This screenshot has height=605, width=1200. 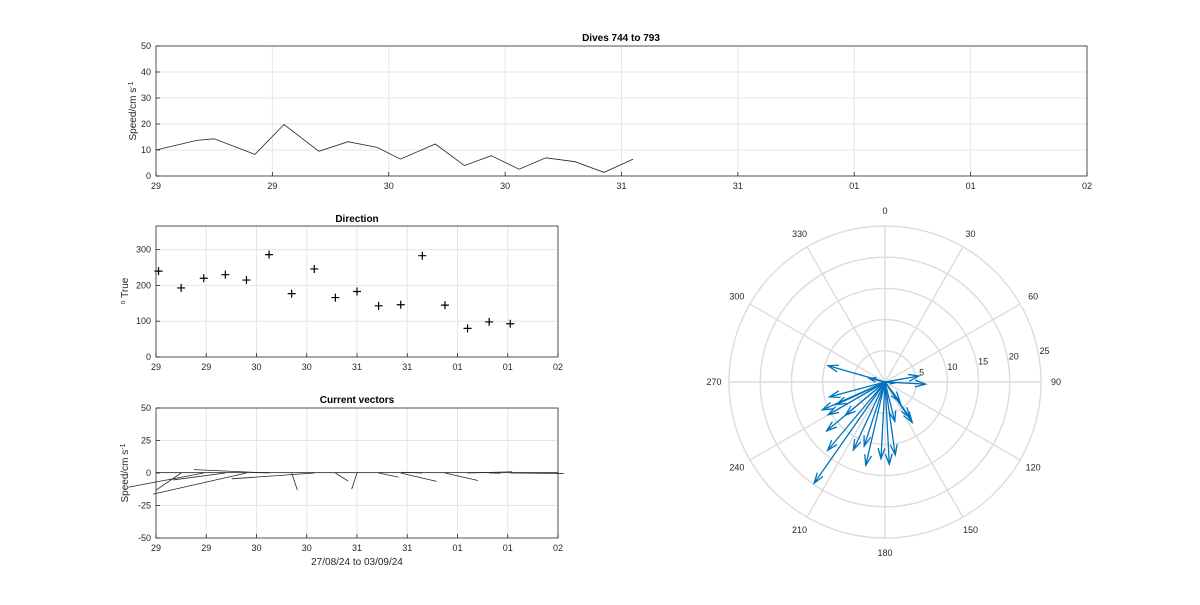 I want to click on speed-xtick-label: 02, so click(x=1087, y=186).